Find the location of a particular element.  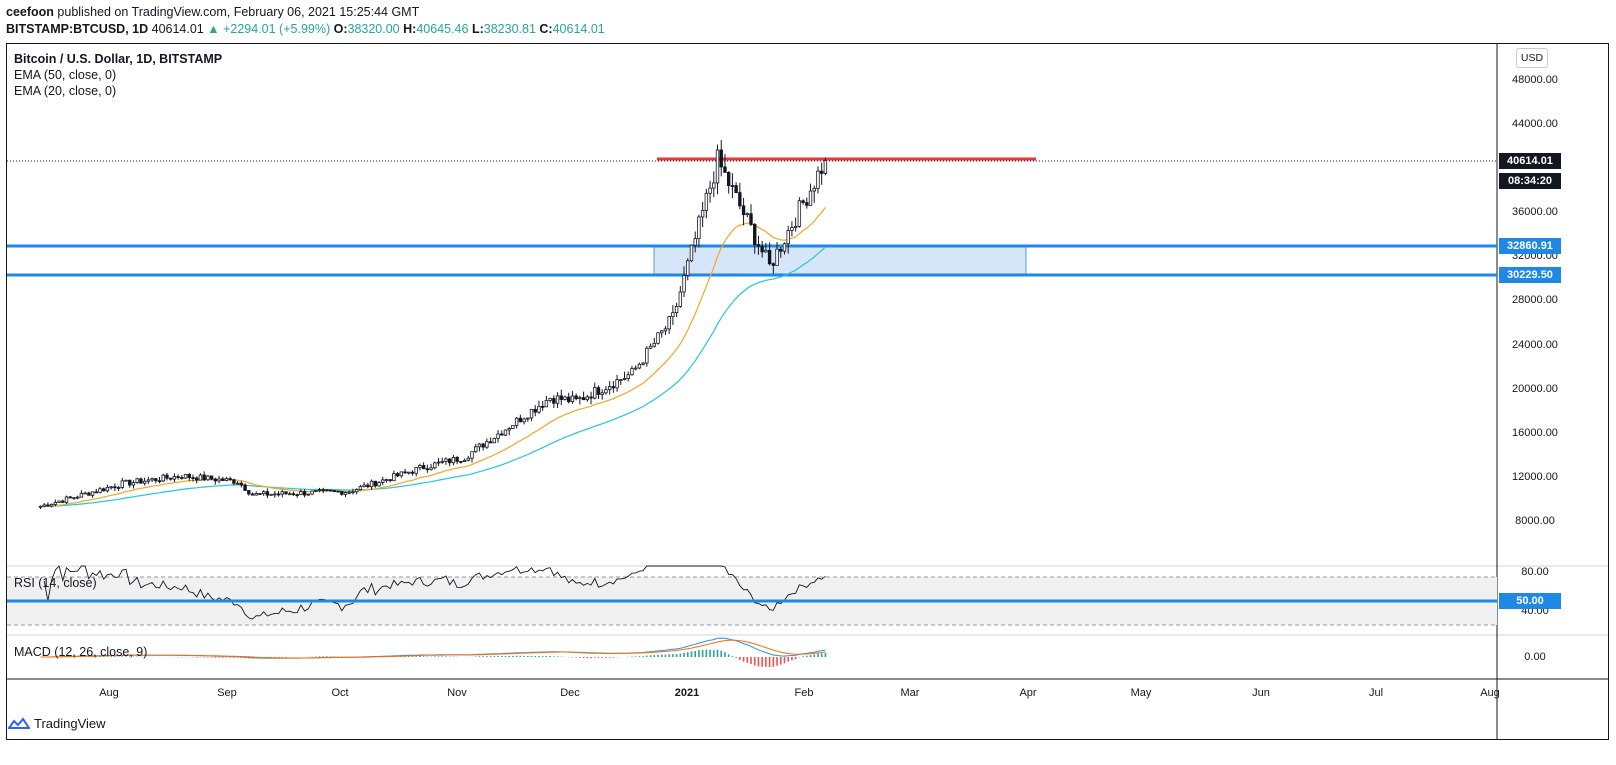

time-label: Jul is located at coordinates (1376, 693).